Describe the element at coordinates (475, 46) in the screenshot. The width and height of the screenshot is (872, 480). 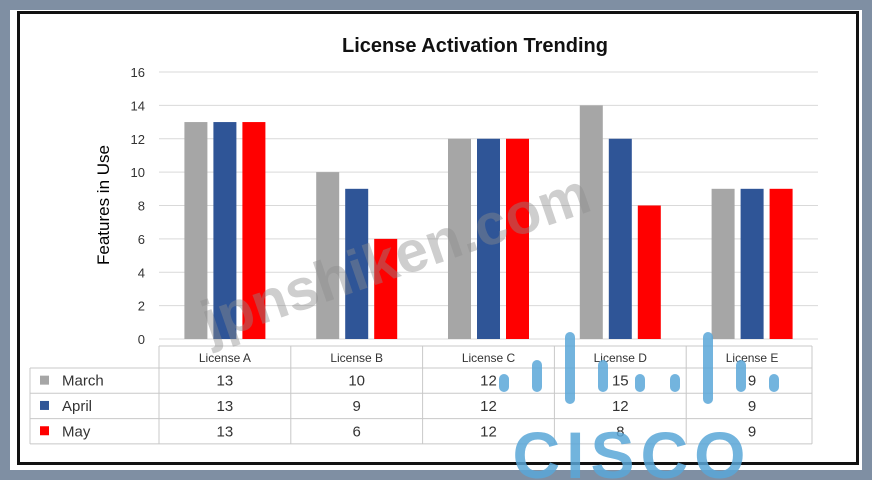
I see `chart-title: License Activation Trending` at that location.